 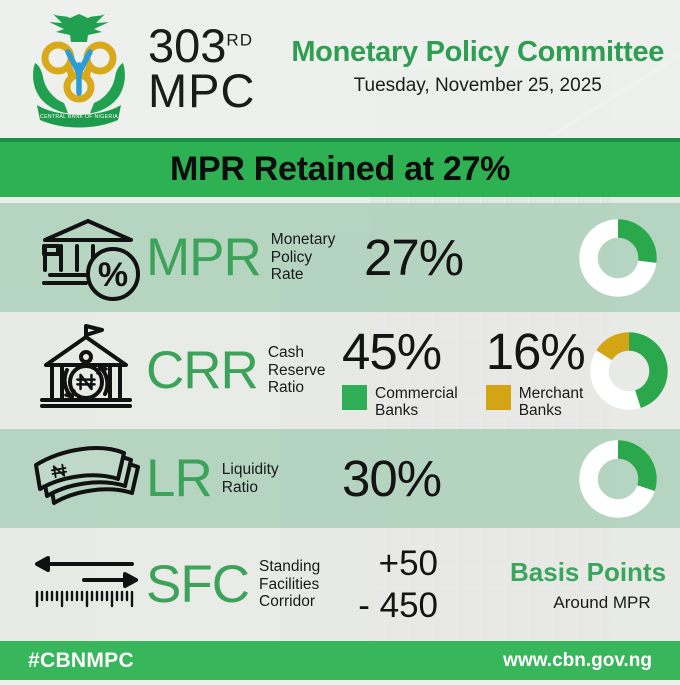 I want to click on corridor-ruler-icon, so click(x=86, y=585).